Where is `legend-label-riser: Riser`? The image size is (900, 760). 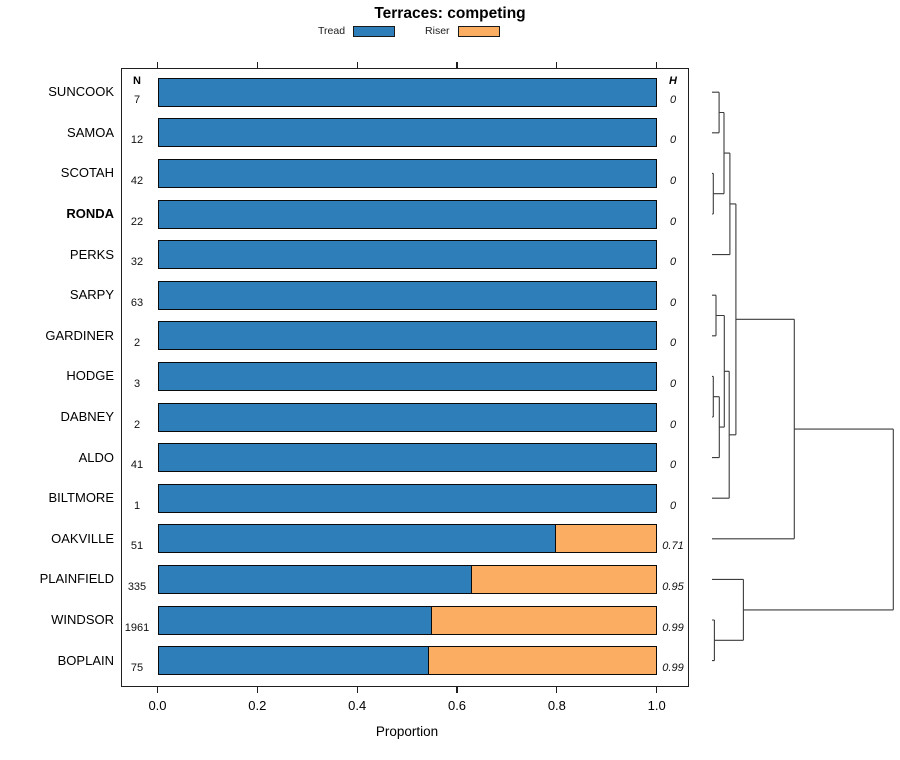
legend-label-riser: Riser is located at coordinates (437, 31).